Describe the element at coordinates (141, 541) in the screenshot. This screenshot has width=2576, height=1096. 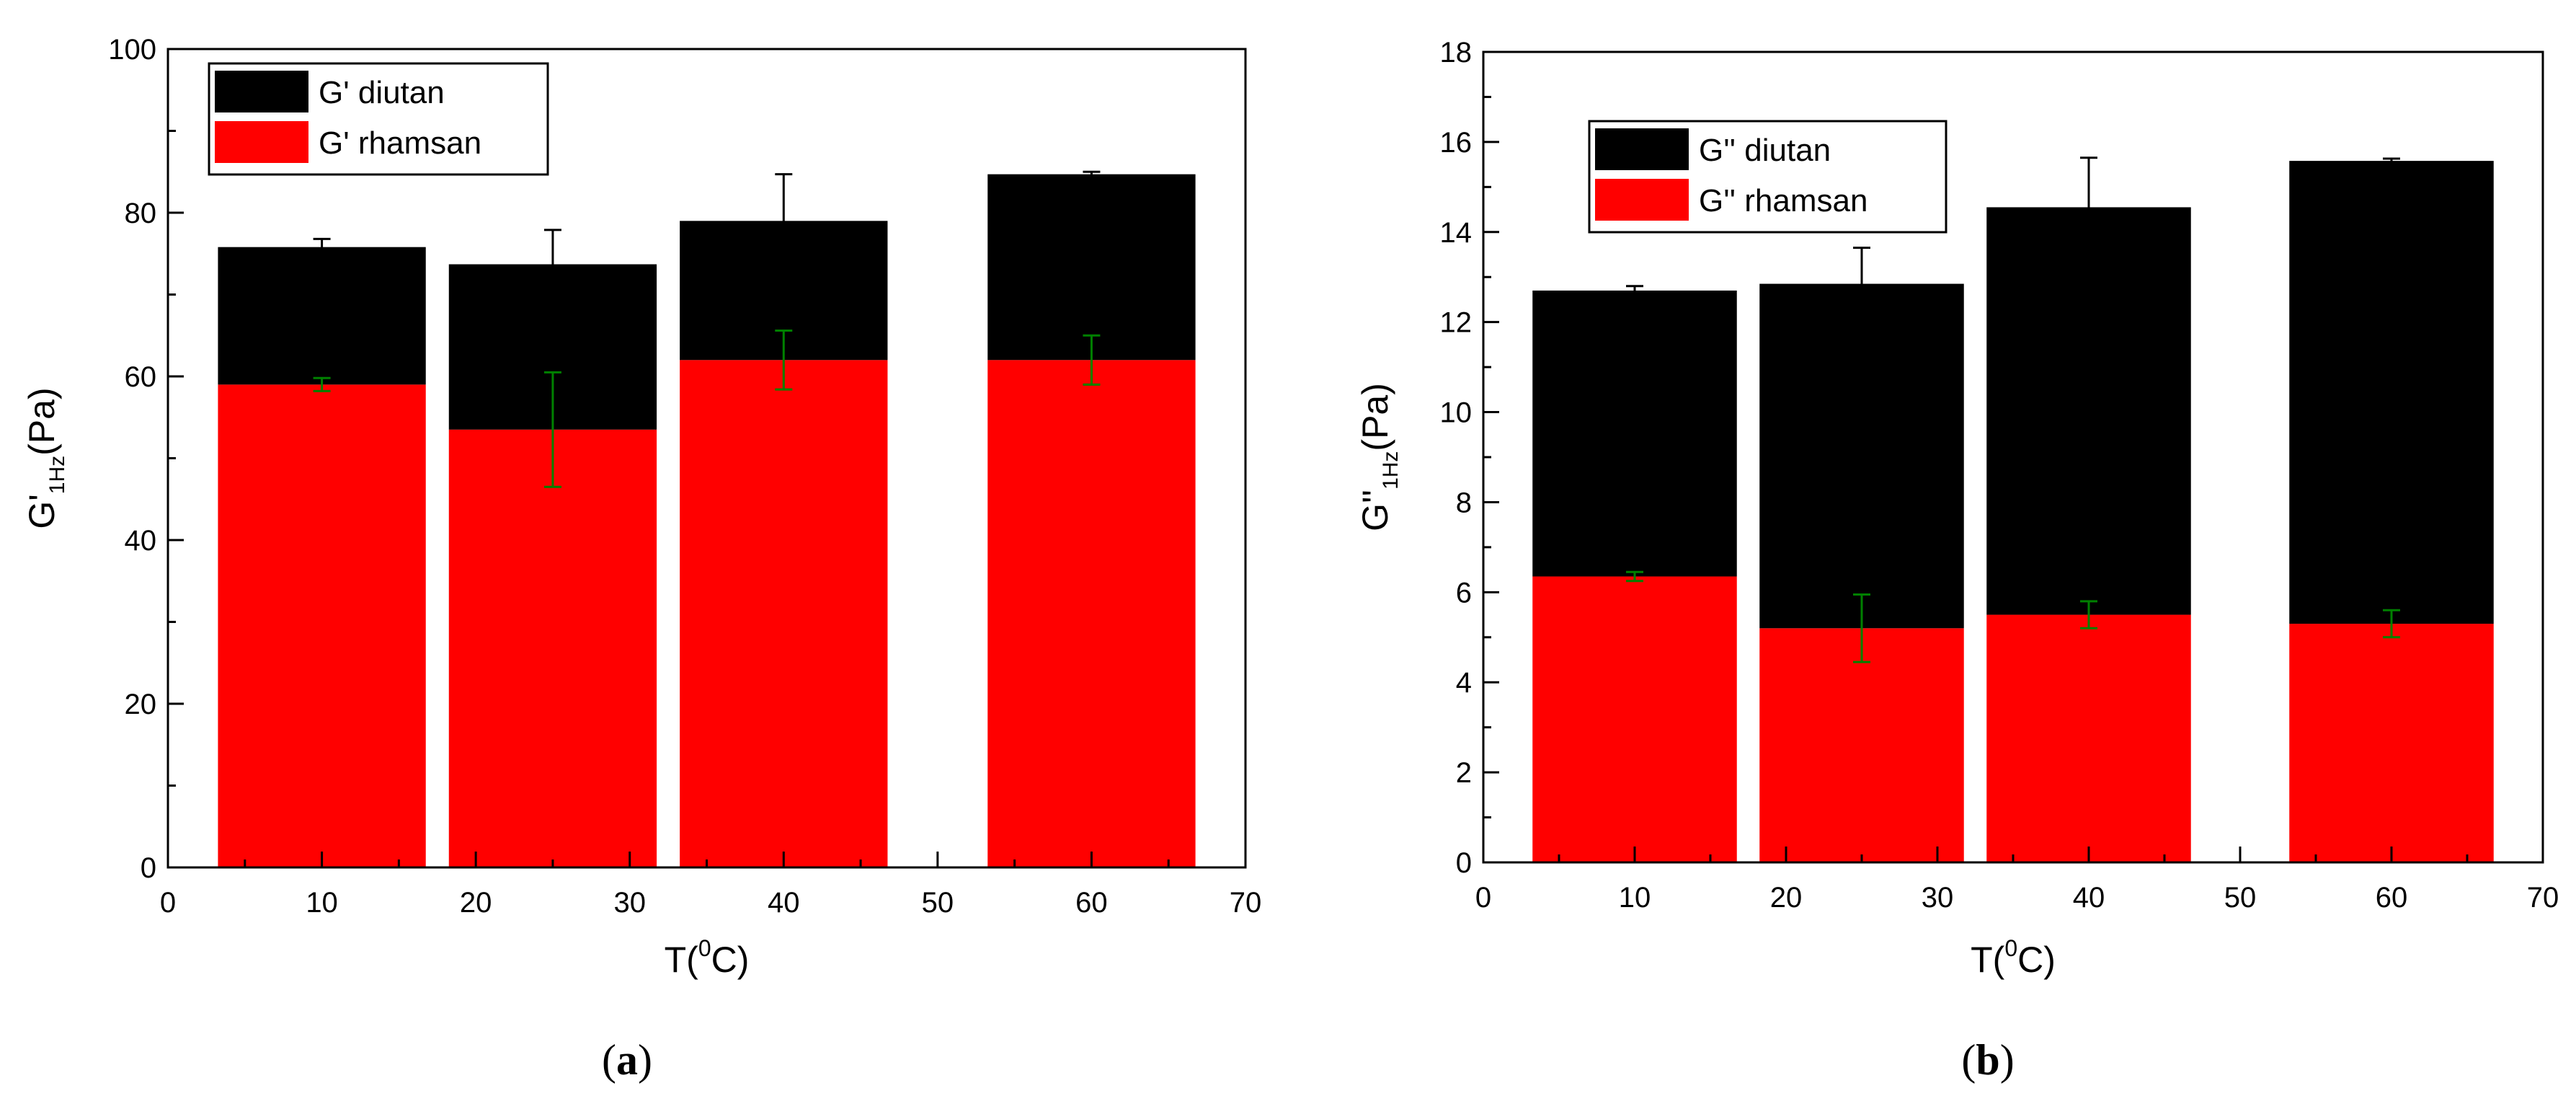
I see `y-tick-label: 40` at that location.